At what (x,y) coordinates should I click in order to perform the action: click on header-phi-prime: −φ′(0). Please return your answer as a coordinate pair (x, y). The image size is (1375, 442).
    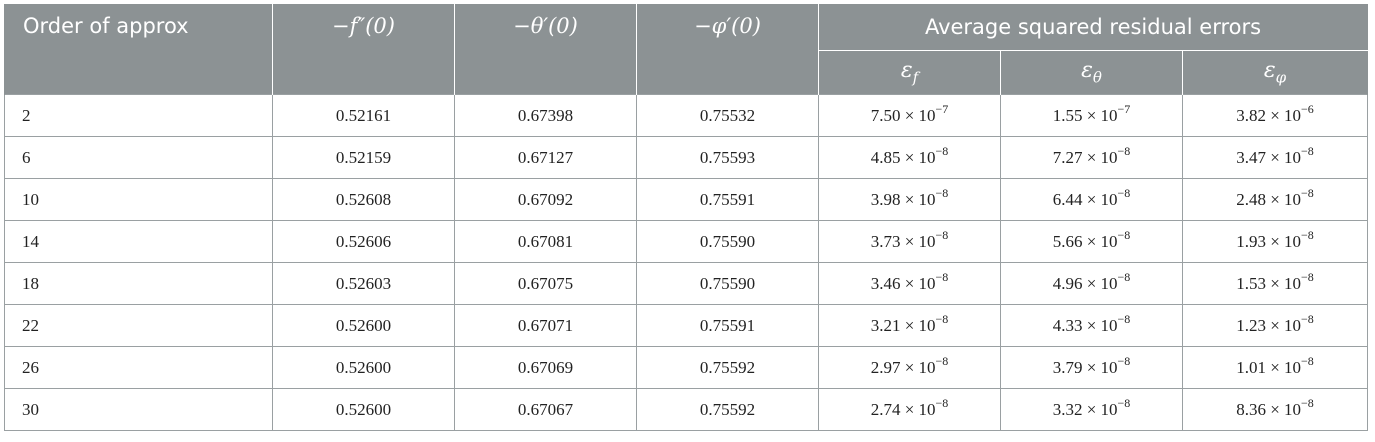
    Looking at the image, I should click on (727, 49).